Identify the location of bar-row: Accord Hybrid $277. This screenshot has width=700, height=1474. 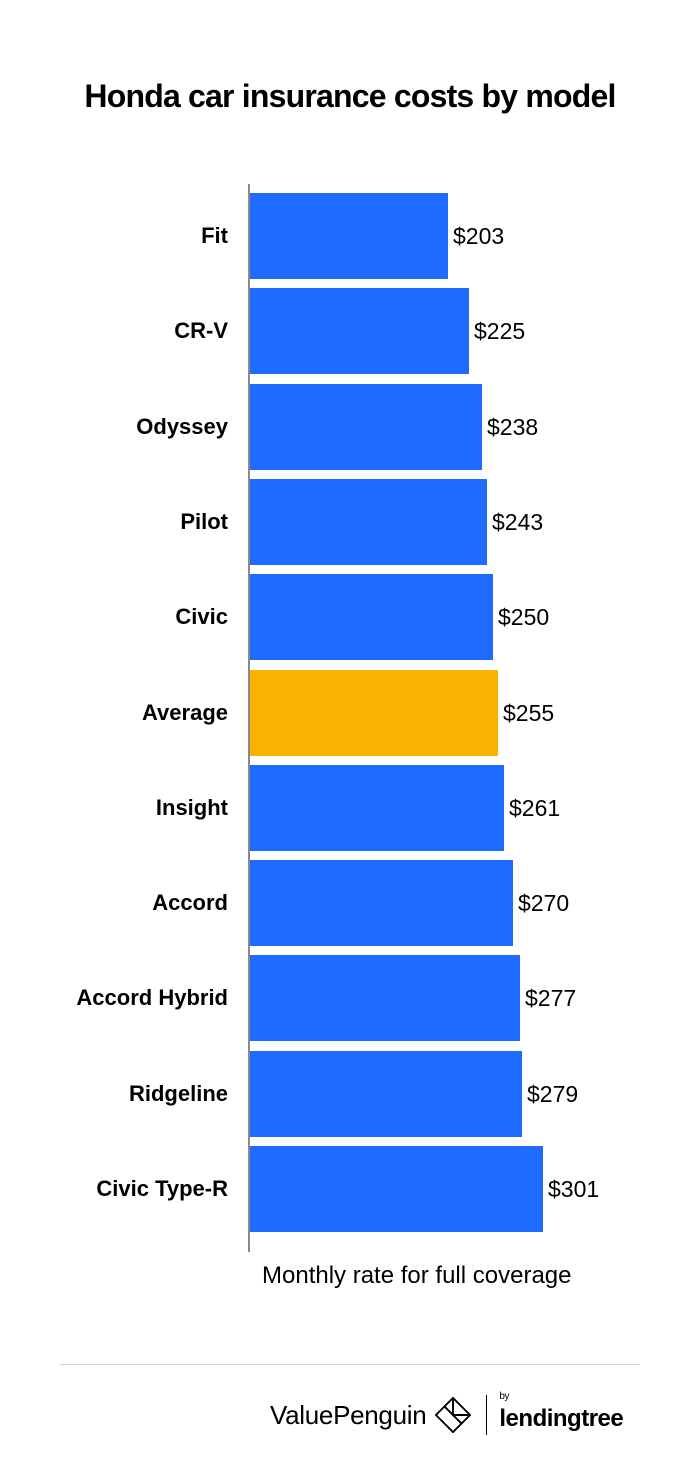
(350, 998).